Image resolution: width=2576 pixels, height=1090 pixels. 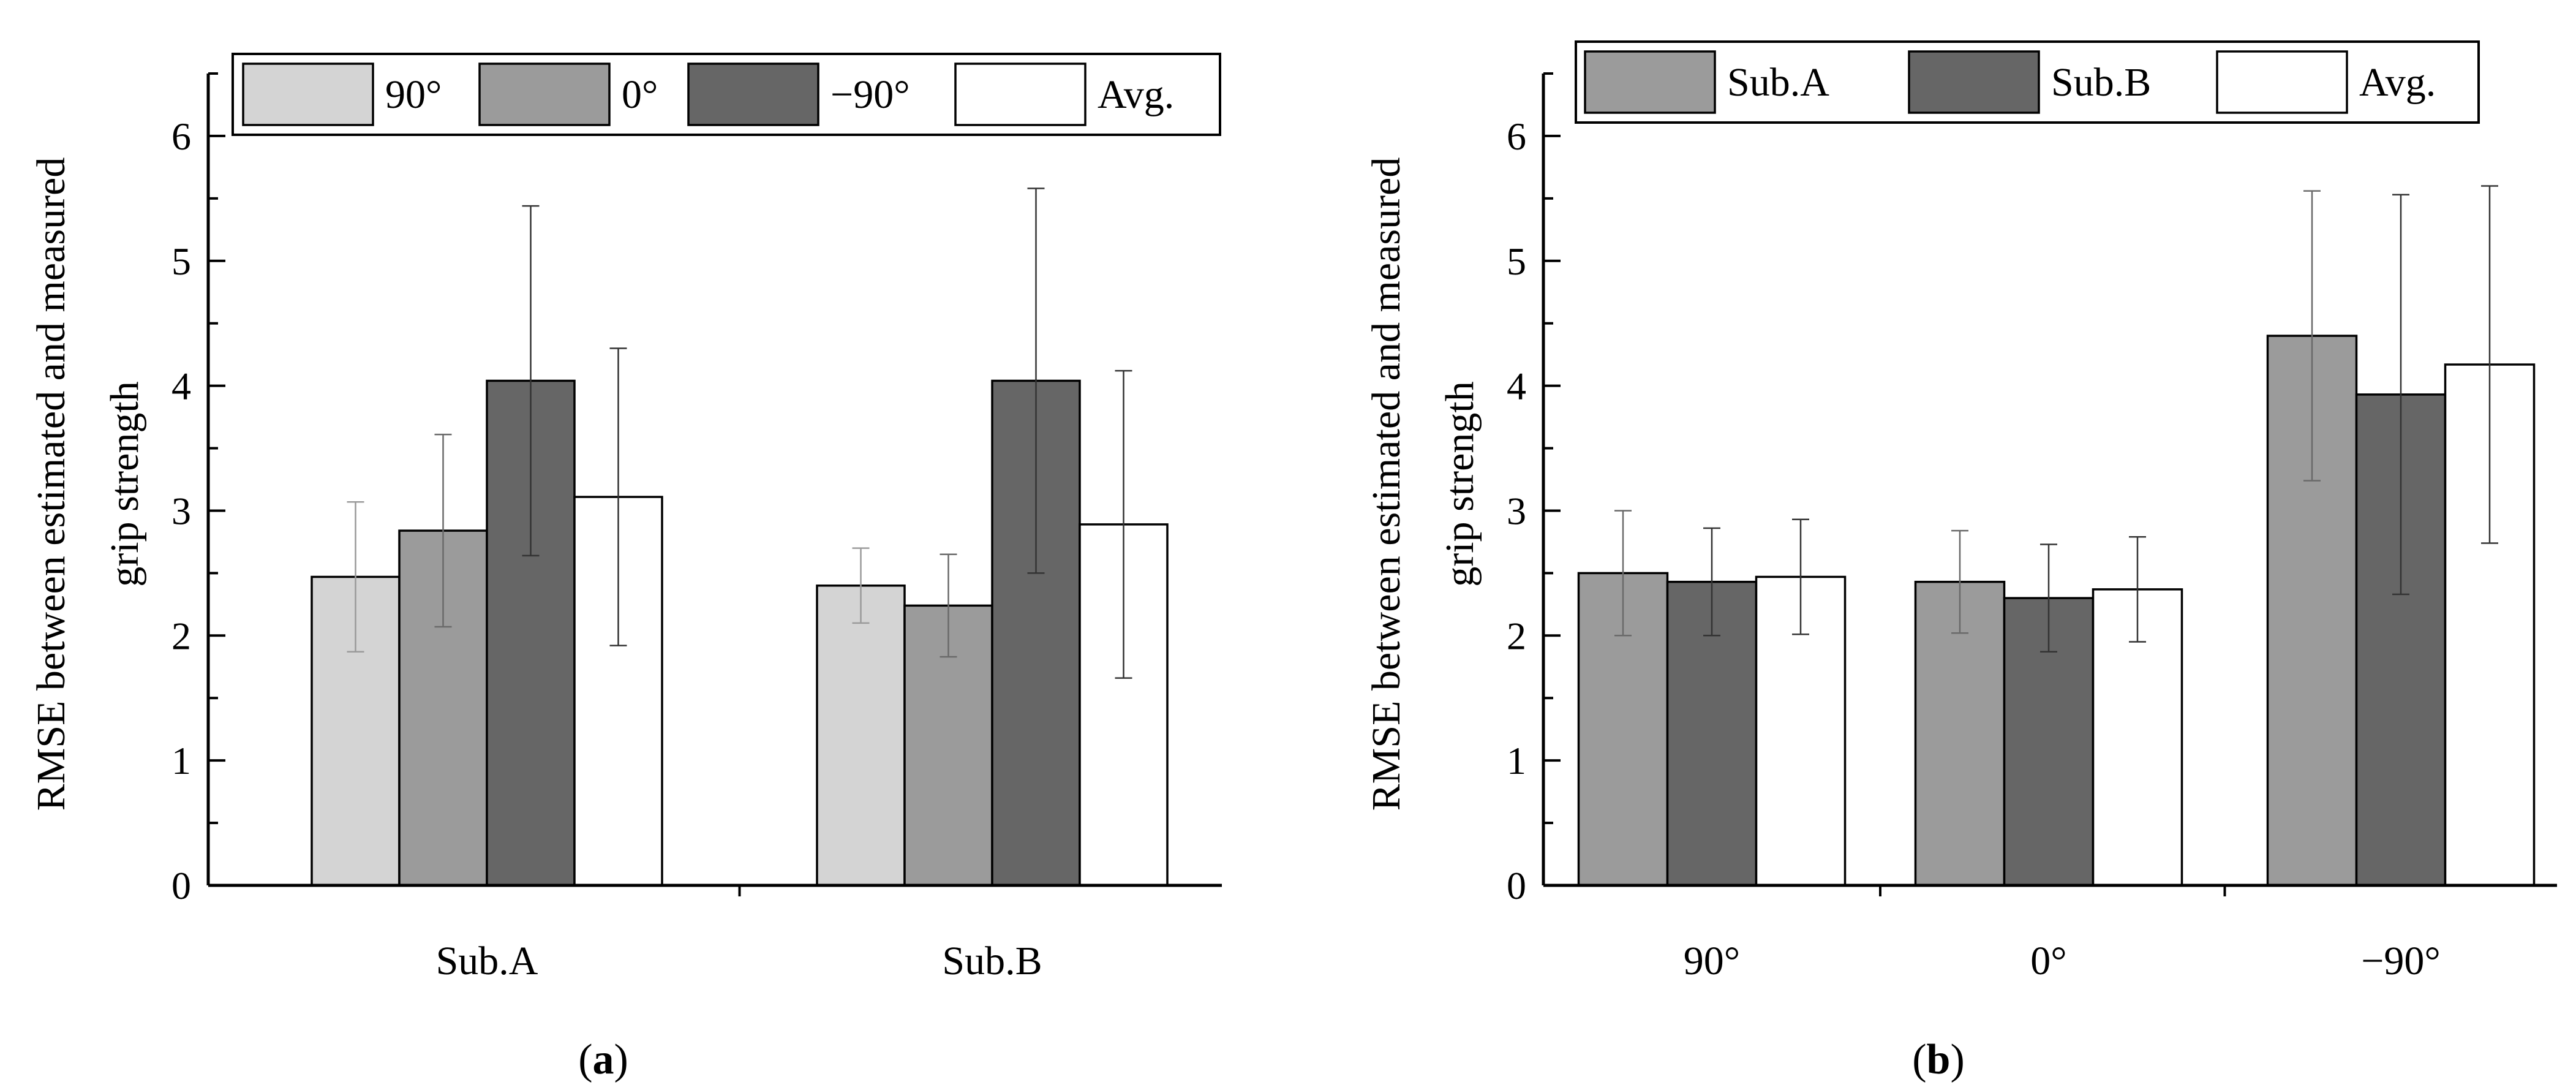 I want to click on panel-a-y-tick-label: 3, so click(x=181, y=511).